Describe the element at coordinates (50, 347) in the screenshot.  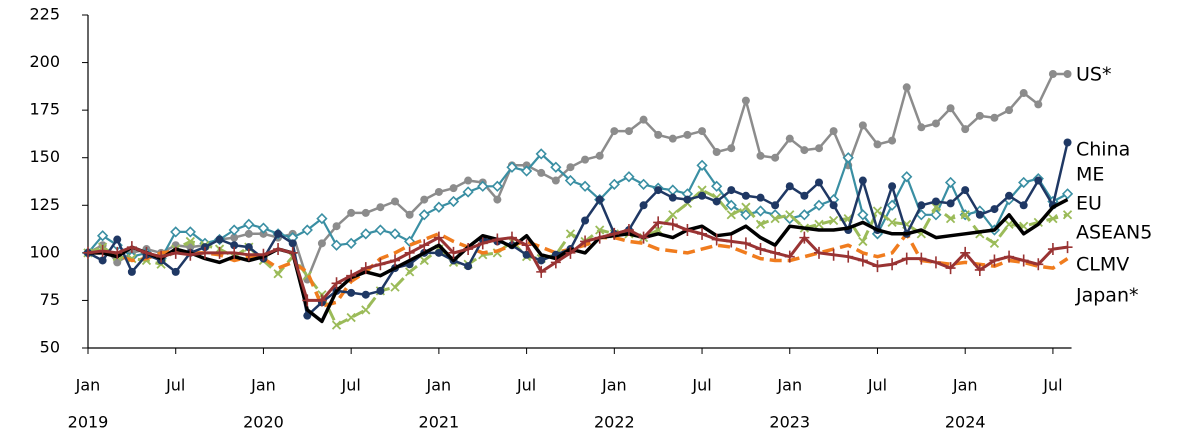
I see `y-tick-label: 50` at that location.